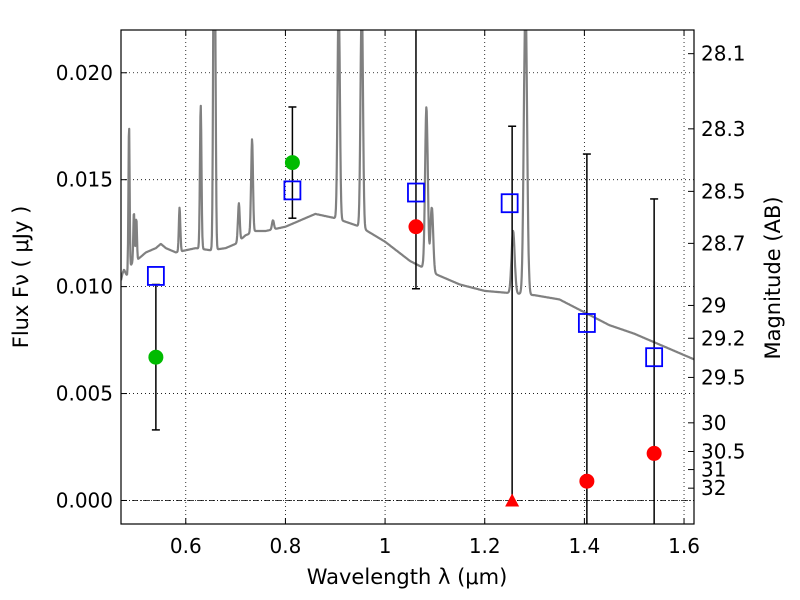 This screenshot has height=600, width=800. What do you see at coordinates (723, 377) in the screenshot?
I see `mag-tick-label: 29.5` at bounding box center [723, 377].